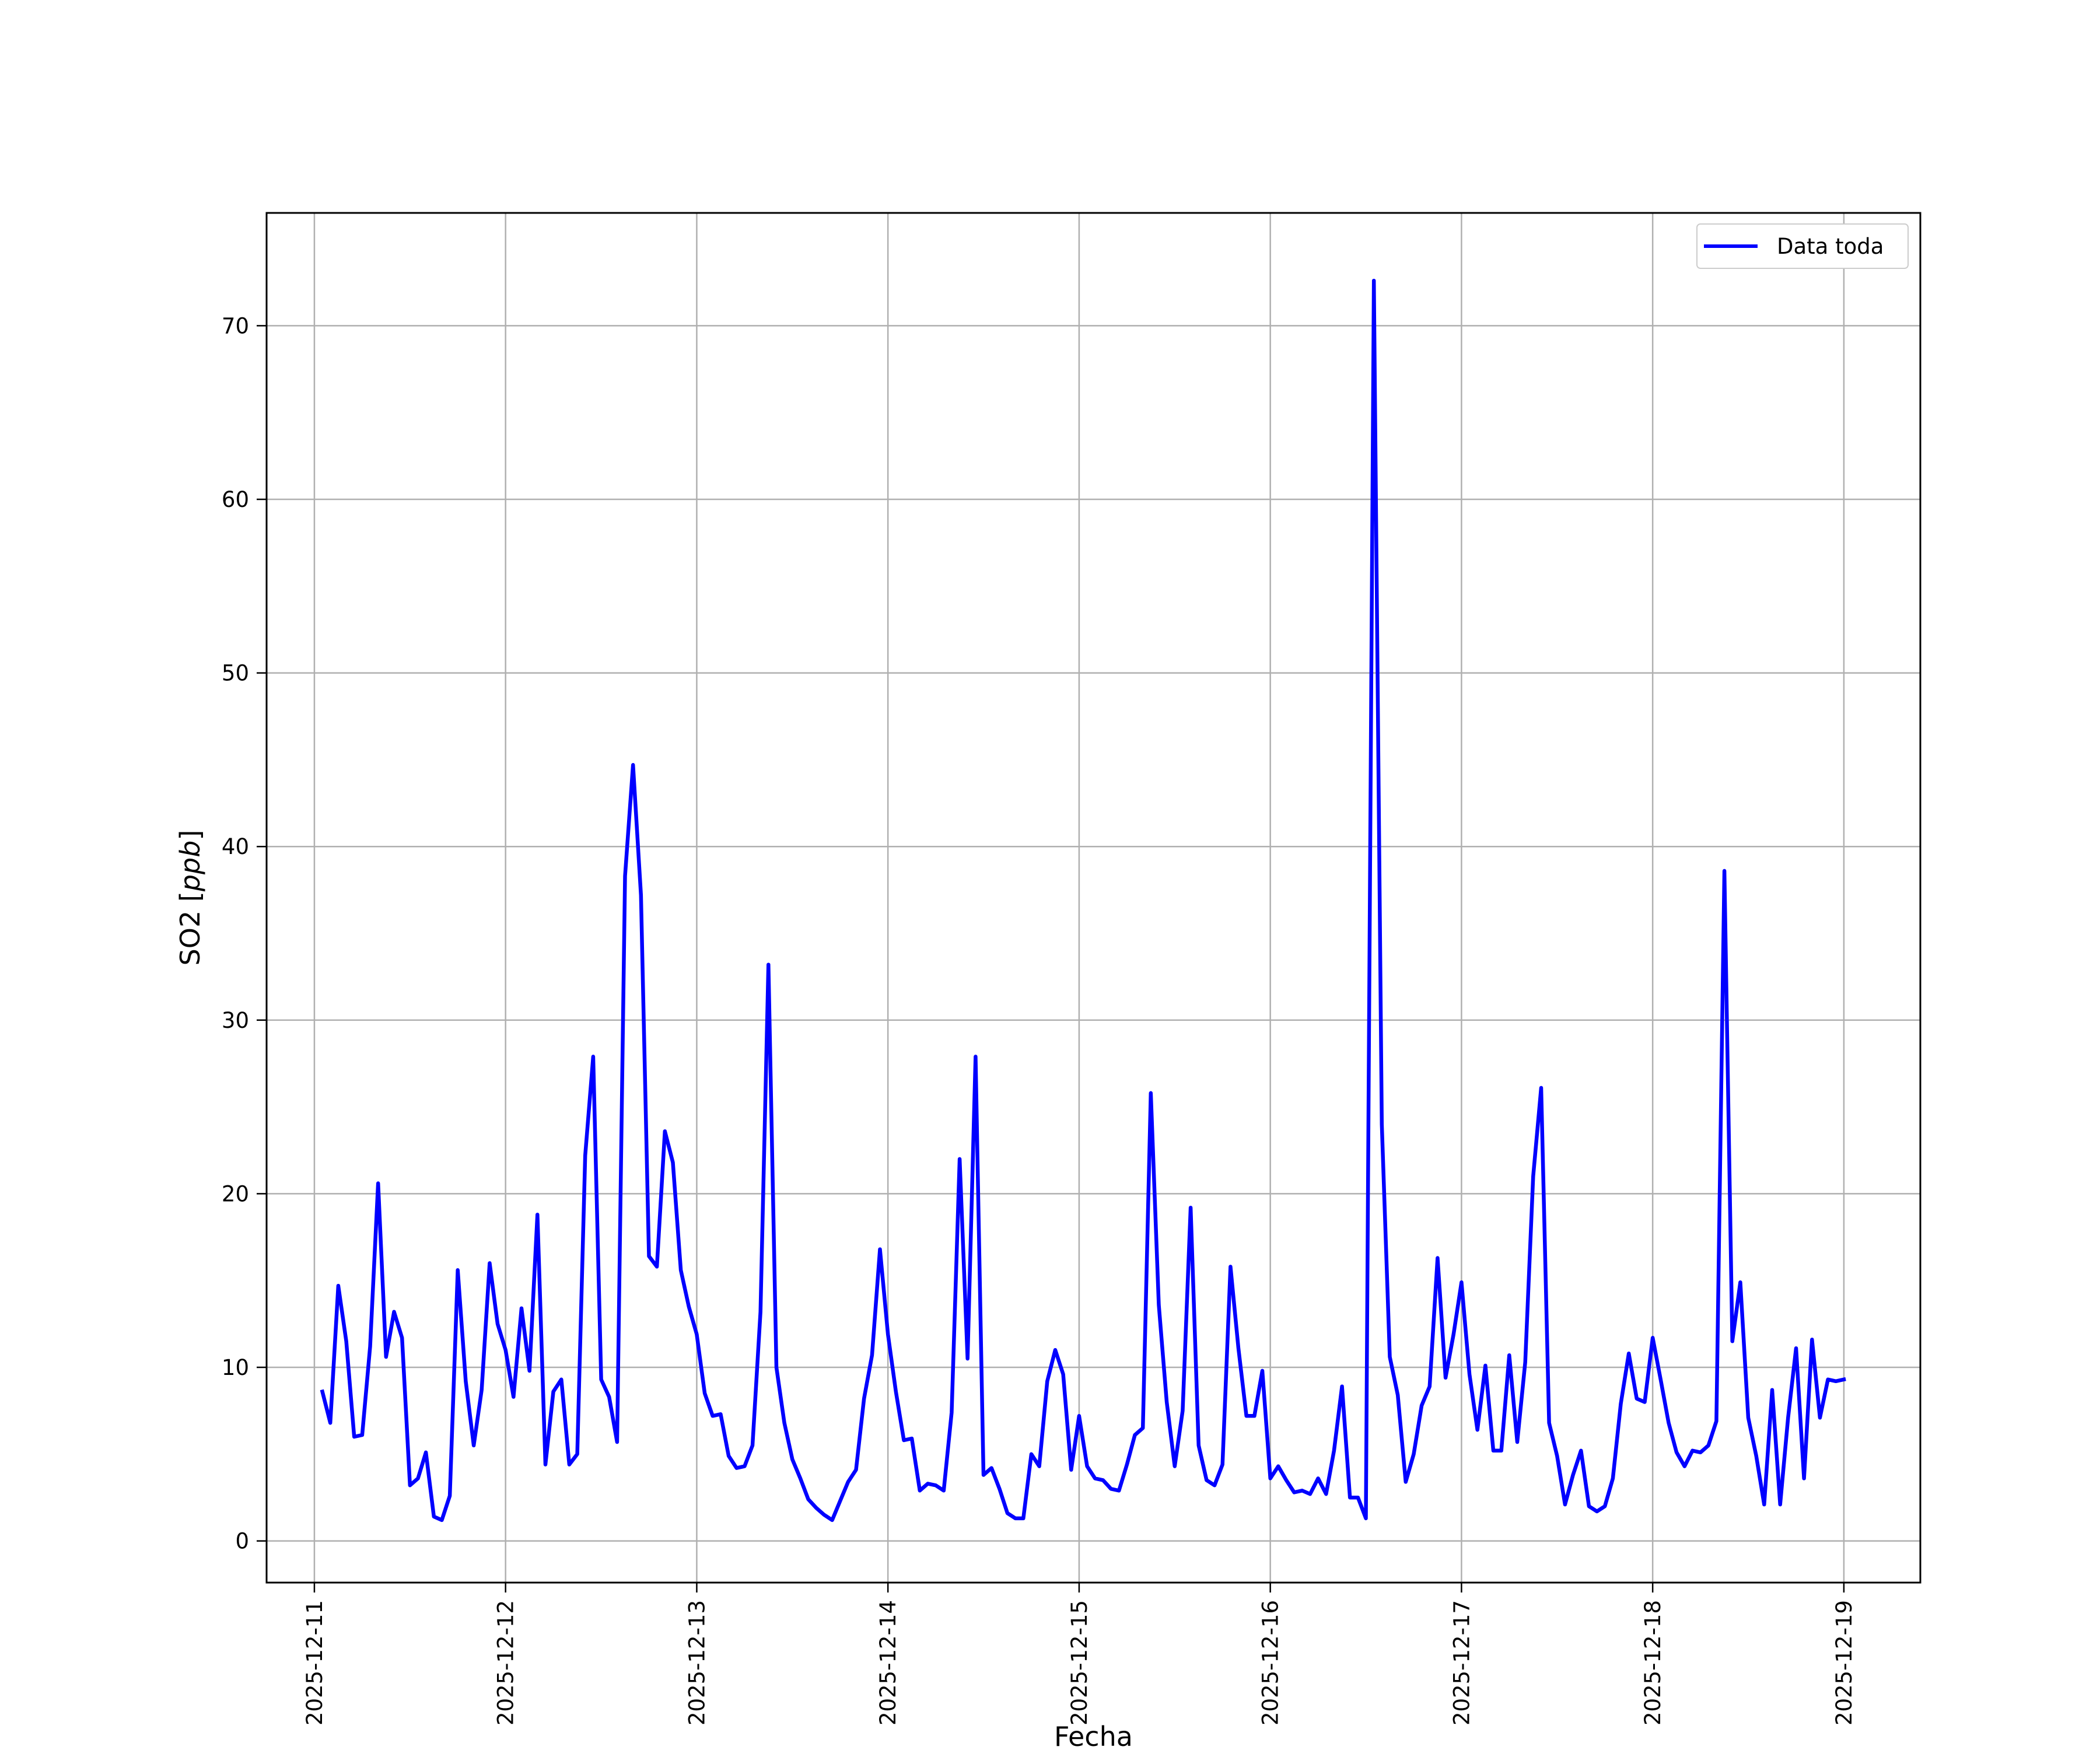 The image size is (2100, 1750). I want to click on y-tick-label: 40, so click(235, 846).